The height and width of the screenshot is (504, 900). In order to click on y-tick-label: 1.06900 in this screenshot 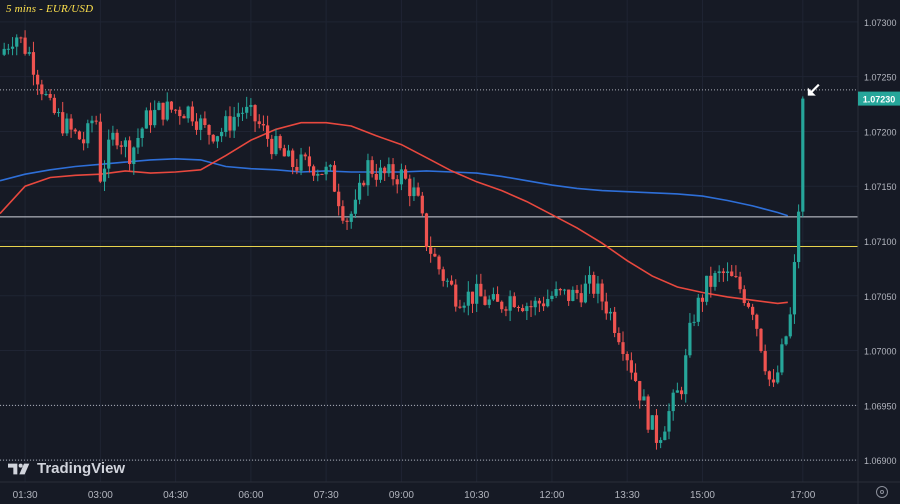, I will do `click(880, 461)`.